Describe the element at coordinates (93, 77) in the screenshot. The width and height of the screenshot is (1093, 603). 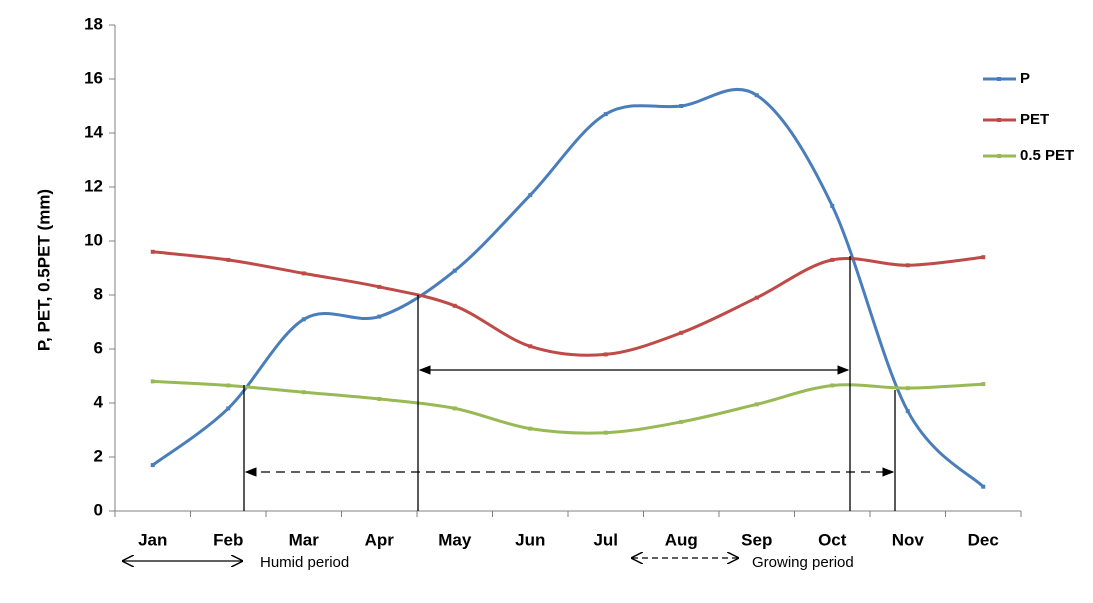
I see `y-tick-label: 16` at that location.